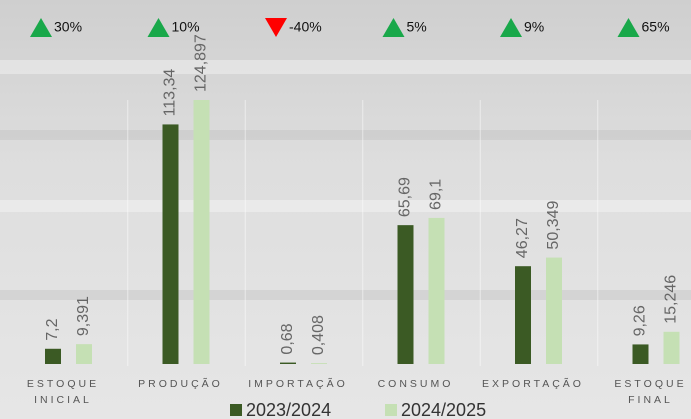 Image resolution: width=691 pixels, height=419 pixels. Describe the element at coordinates (417, 27) in the screenshot. I see `change-label: 5%` at that location.